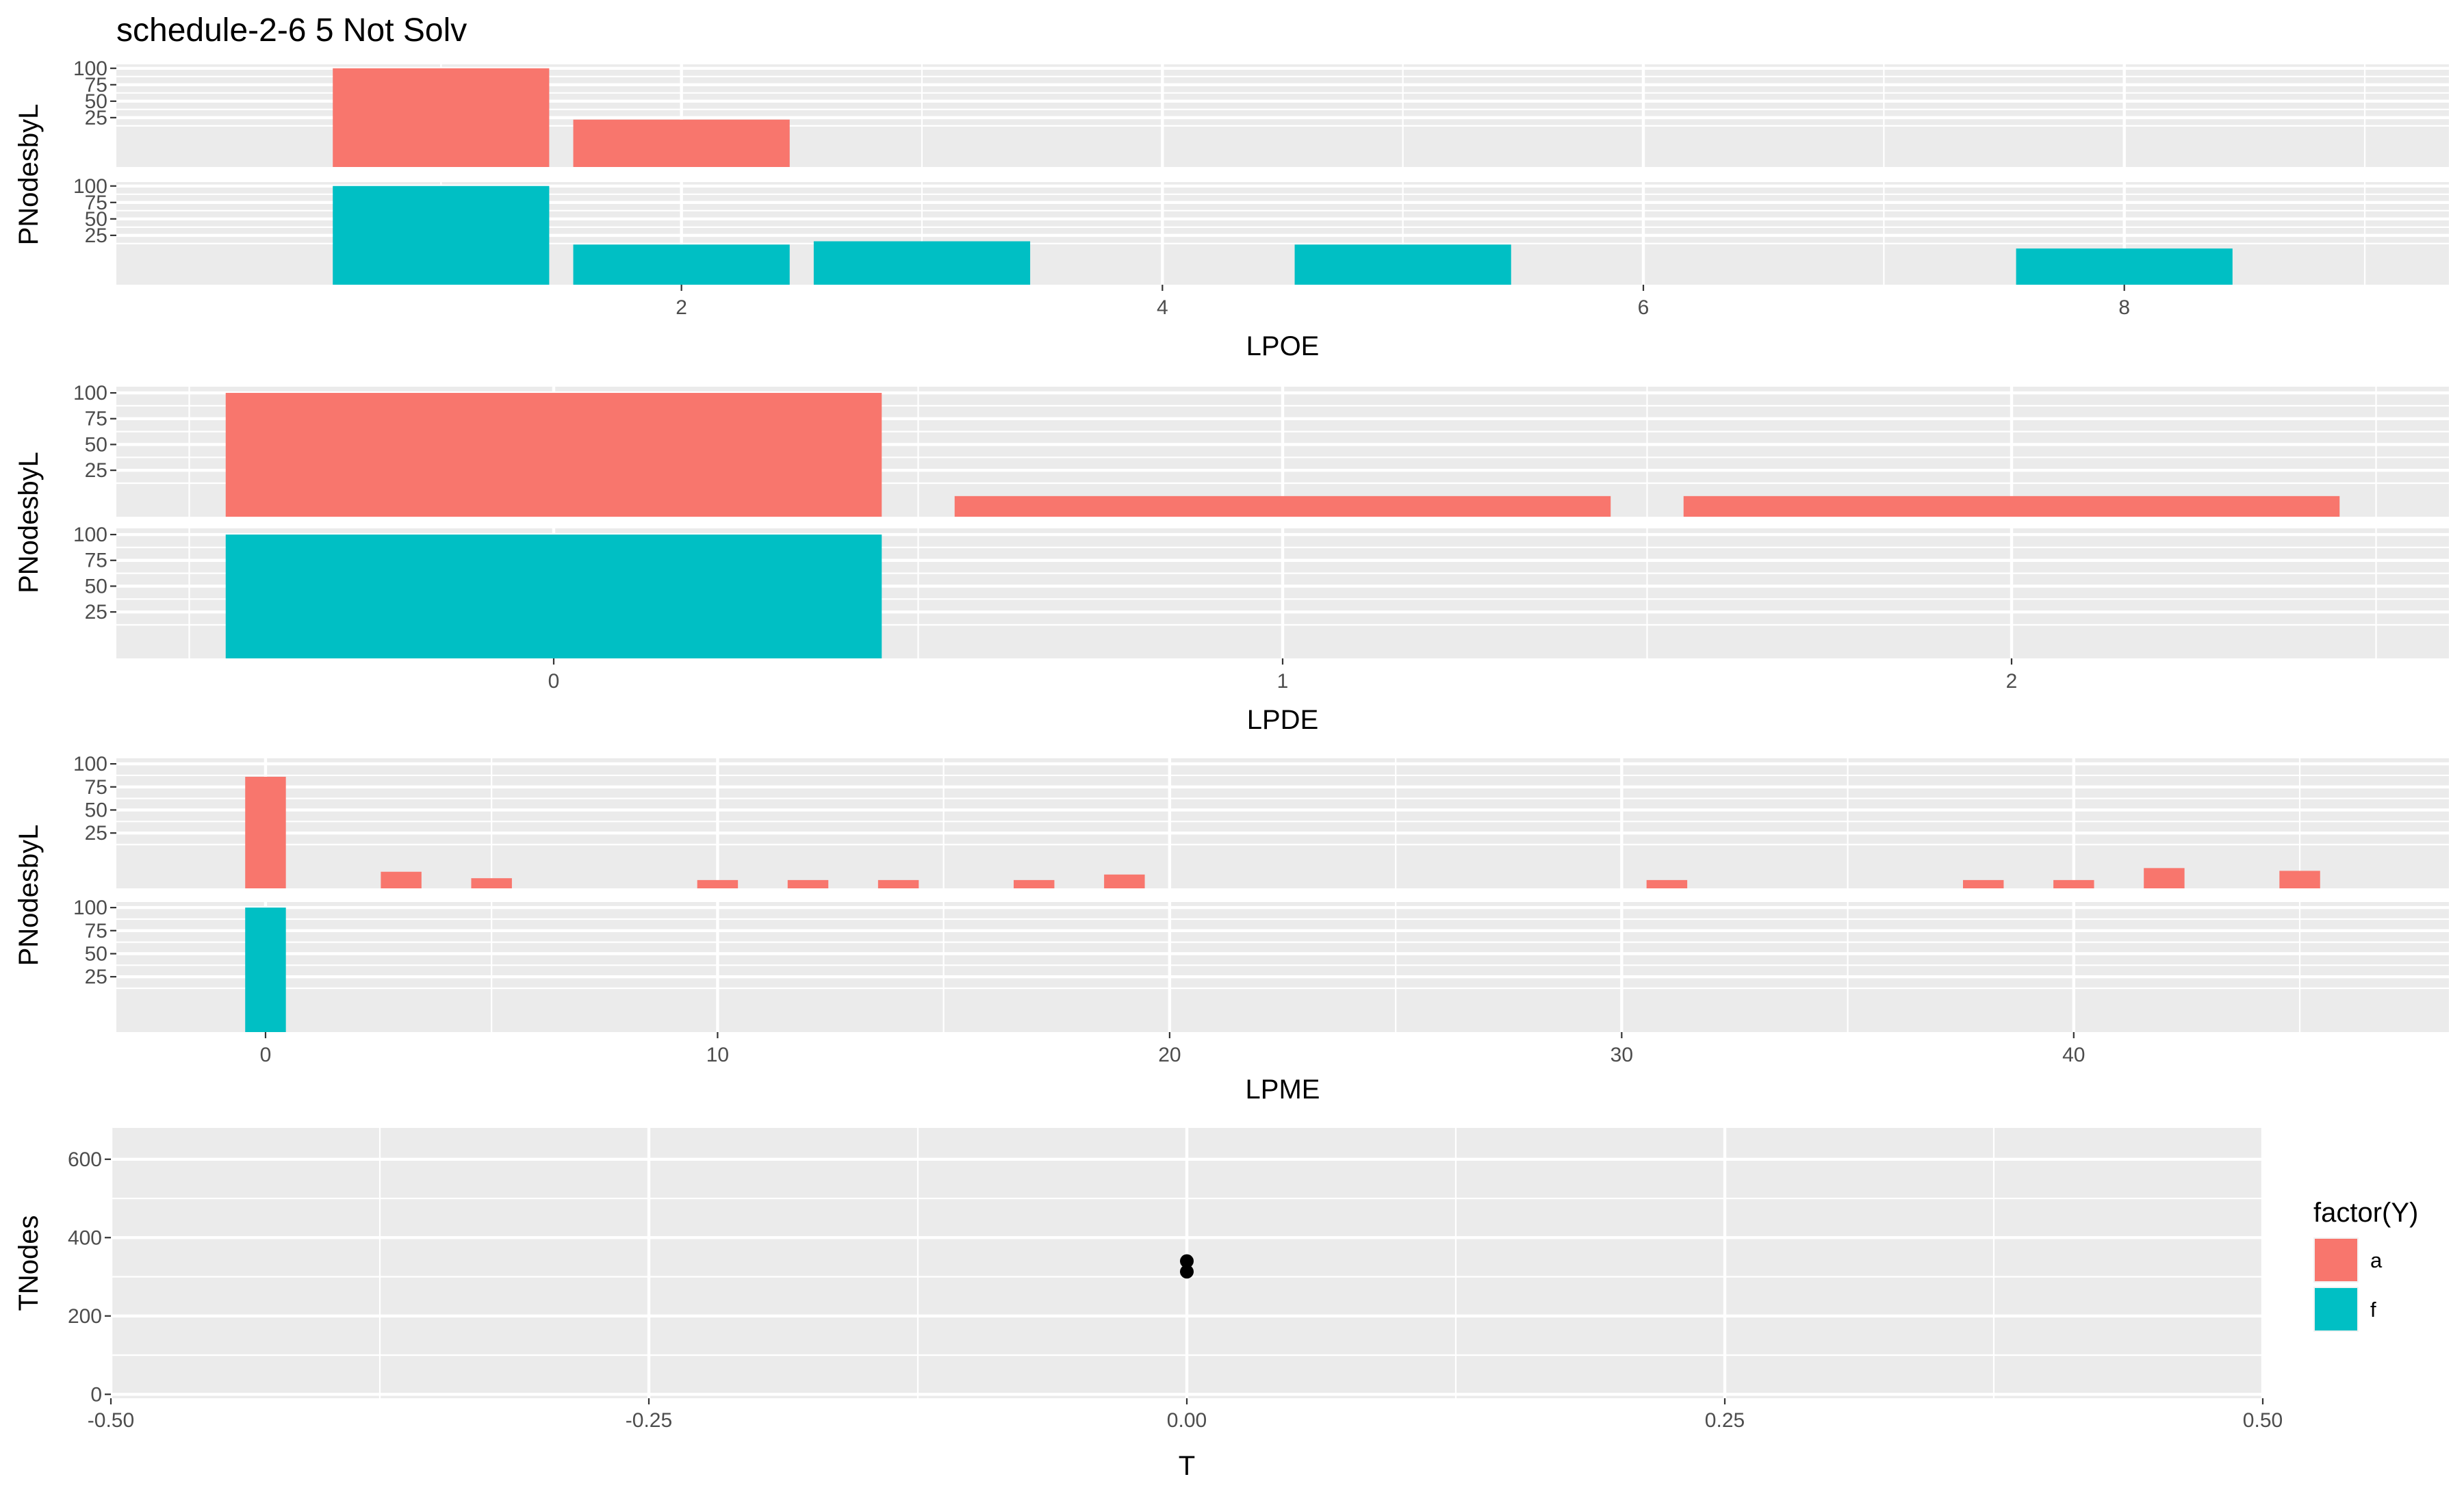 The image size is (2464, 1492). What do you see at coordinates (2365, 1213) in the screenshot?
I see `legend-title: factor(Y)` at bounding box center [2365, 1213].